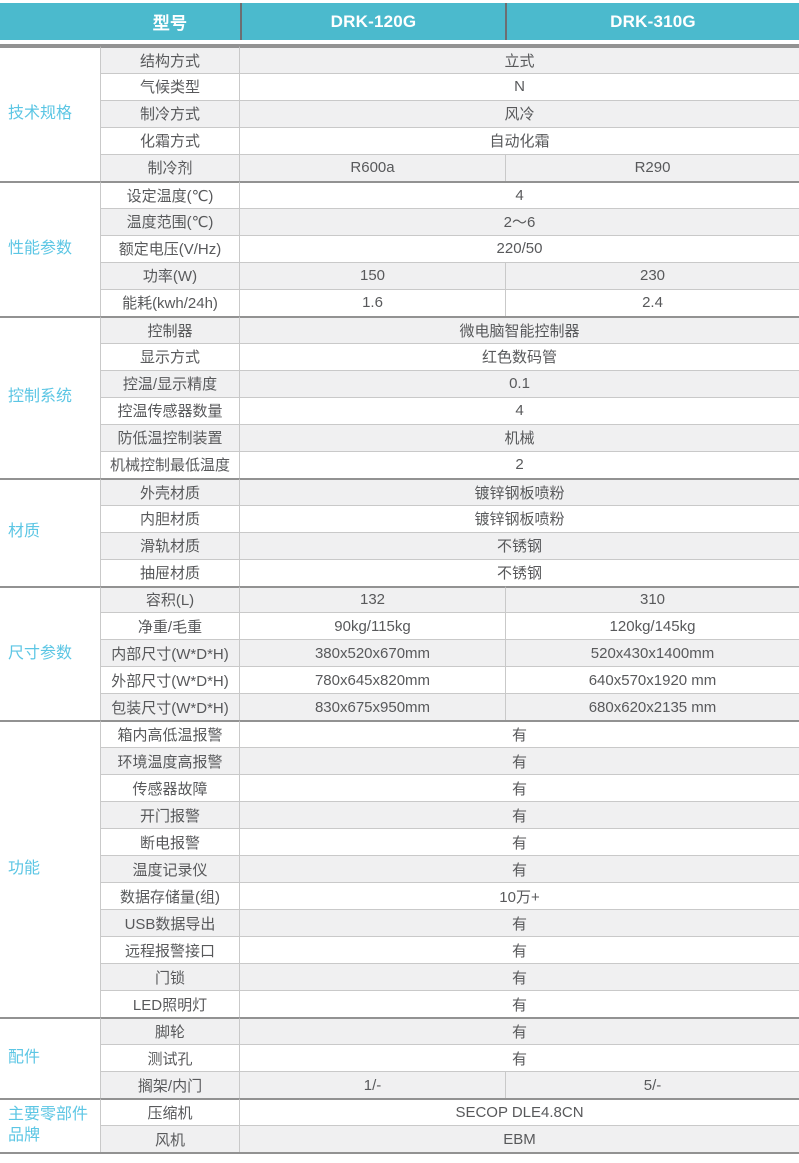  Describe the element at coordinates (519, 59) in the screenshot. I see `spec-value-shared: 立式` at that location.